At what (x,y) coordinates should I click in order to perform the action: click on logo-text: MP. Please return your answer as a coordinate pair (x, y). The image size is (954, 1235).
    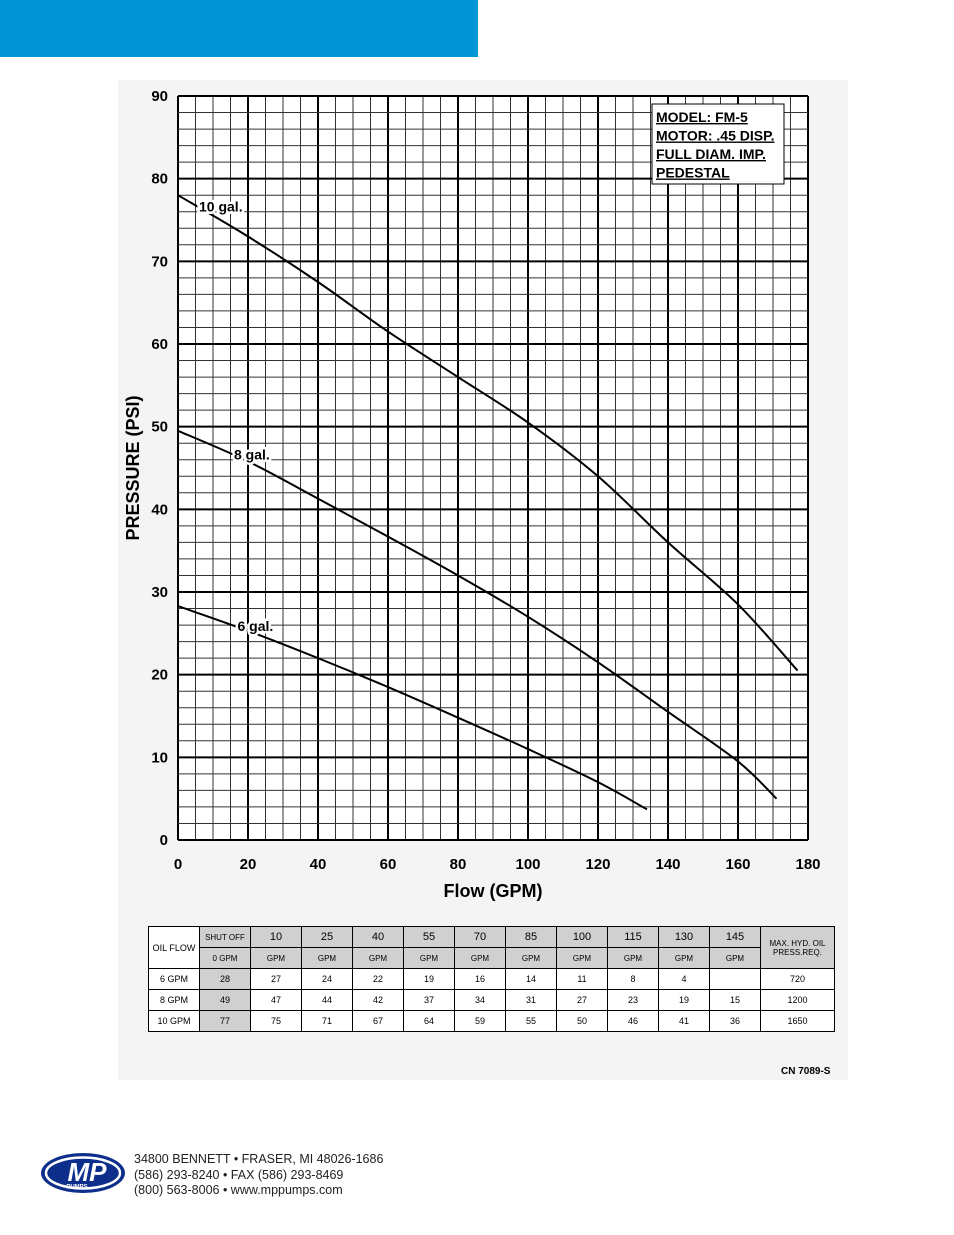
    Looking at the image, I should click on (88, 1172).